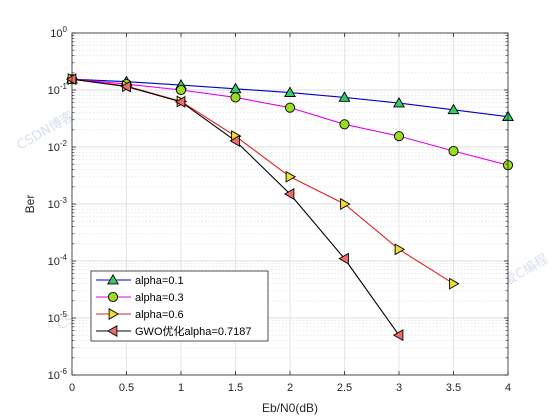 The width and height of the screenshot is (560, 420). Describe the element at coordinates (30, 204) in the screenshot. I see `y-axis-label: Ber` at that location.